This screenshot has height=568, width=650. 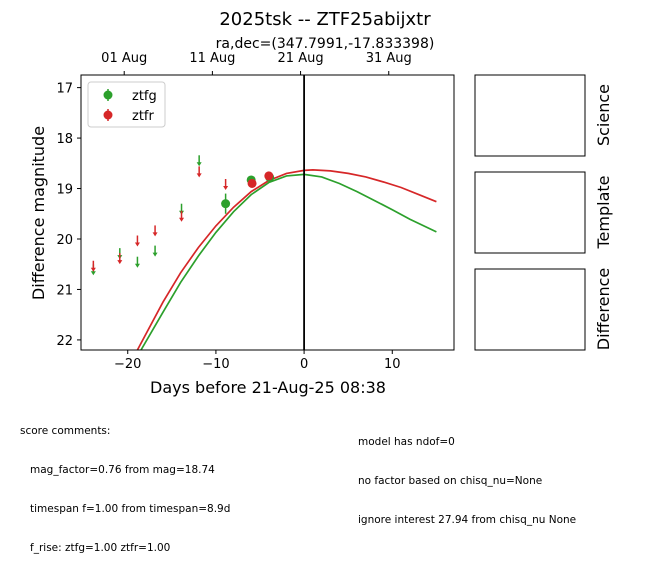 What do you see at coordinates (389, 58) in the screenshot?
I see `top-tick-label: 31 Aug` at bounding box center [389, 58].